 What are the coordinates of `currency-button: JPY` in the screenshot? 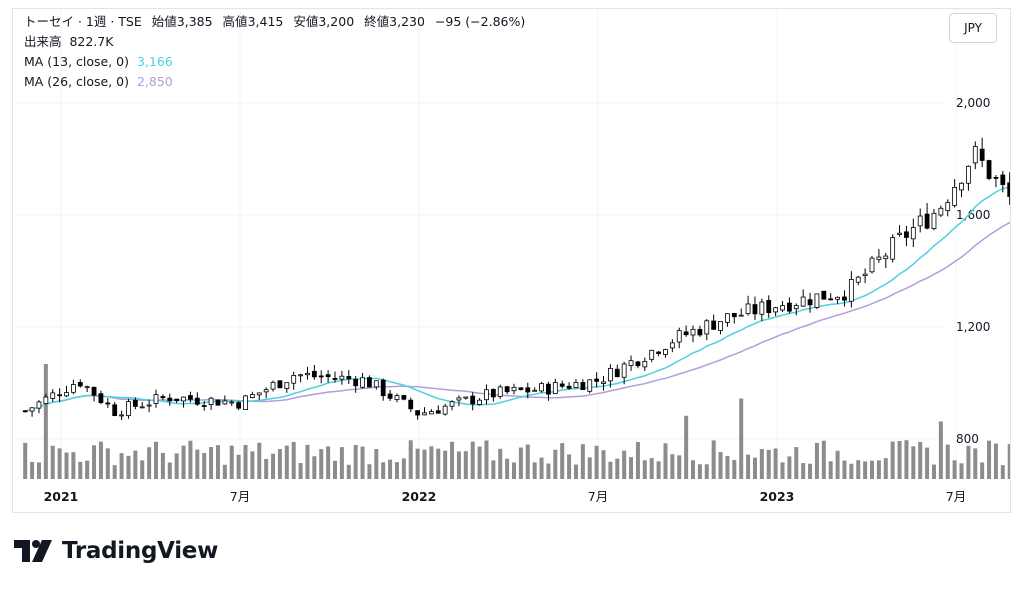 It's located at (973, 28).